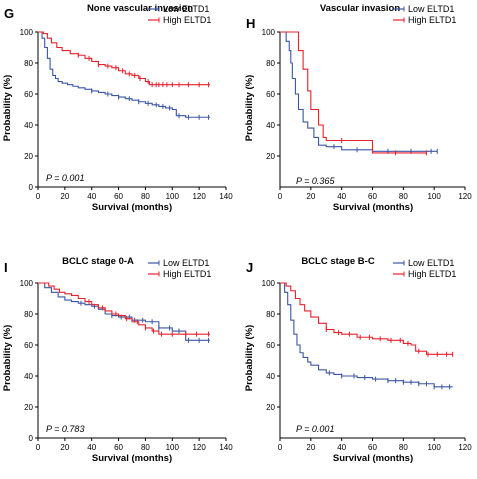 Image resolution: width=477 pixels, height=479 pixels. Describe the element at coordinates (9, 13) in the screenshot. I see `panel-letter: G` at that location.